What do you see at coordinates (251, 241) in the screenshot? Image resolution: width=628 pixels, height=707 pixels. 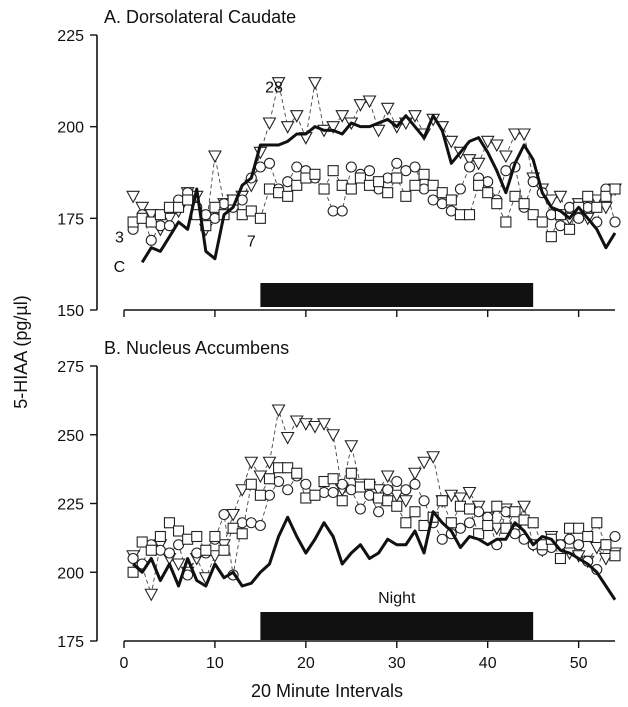 I see `series-annotation: 7` at bounding box center [251, 241].